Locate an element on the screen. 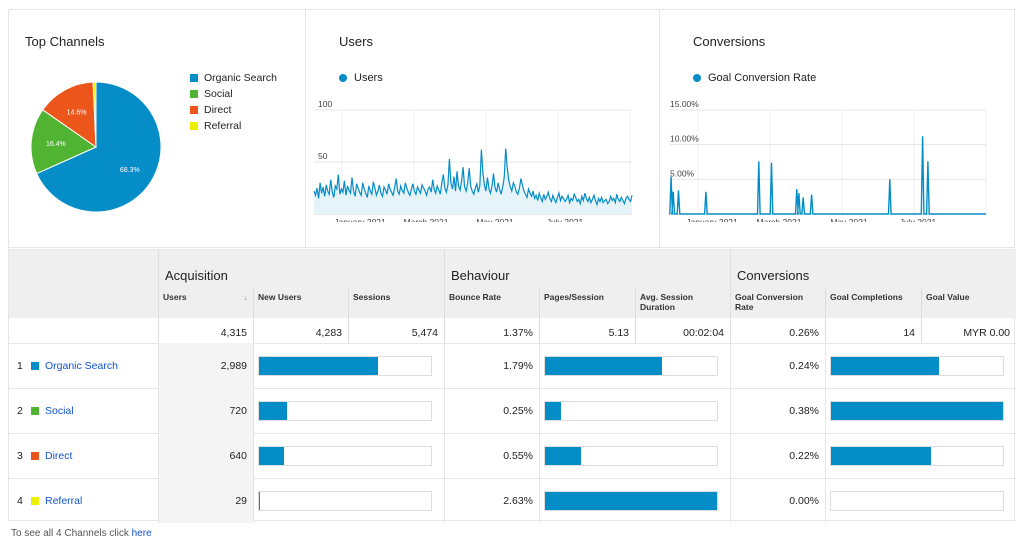  header-avg-session-duration-label: Avg. Session Duration is located at coordinates (667, 302).